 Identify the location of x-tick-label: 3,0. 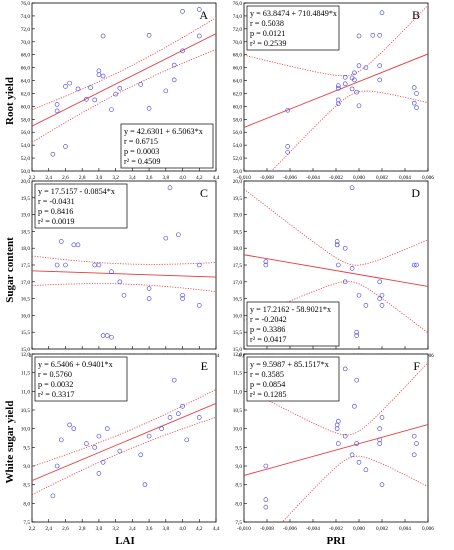
(99, 178).